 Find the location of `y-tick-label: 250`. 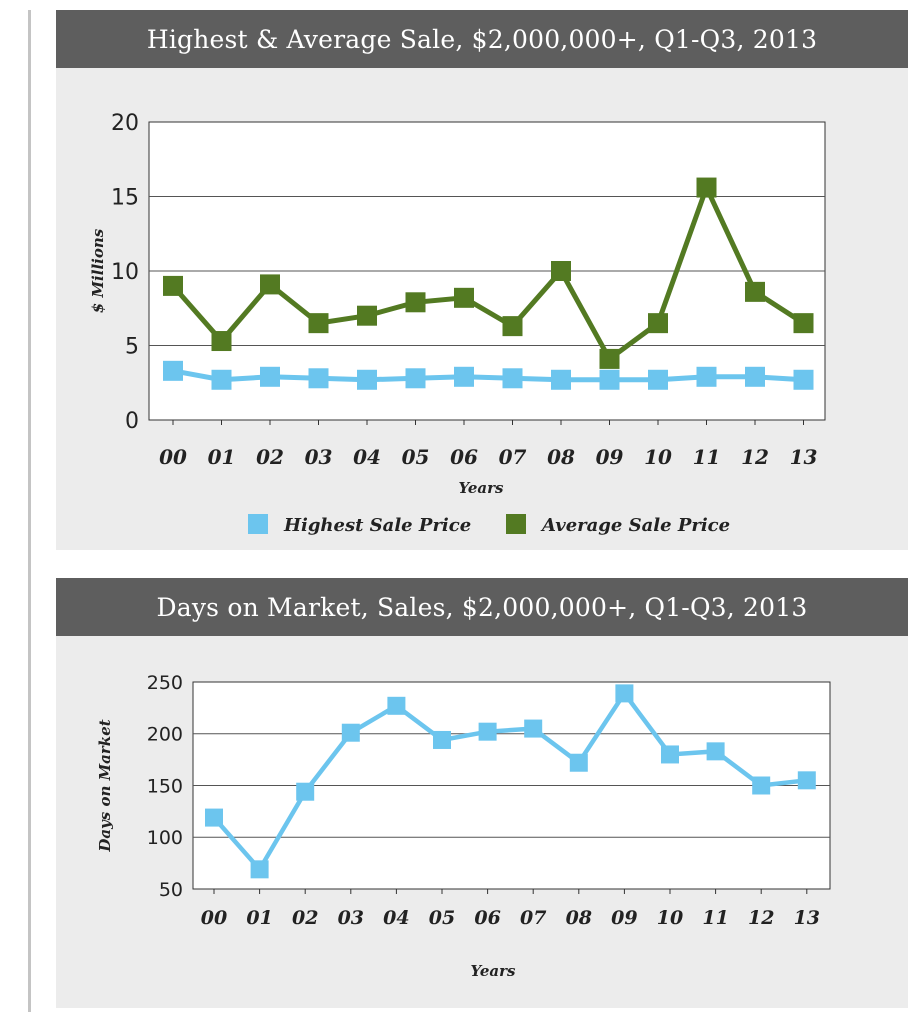

y-tick-label: 250 is located at coordinates (165, 683).